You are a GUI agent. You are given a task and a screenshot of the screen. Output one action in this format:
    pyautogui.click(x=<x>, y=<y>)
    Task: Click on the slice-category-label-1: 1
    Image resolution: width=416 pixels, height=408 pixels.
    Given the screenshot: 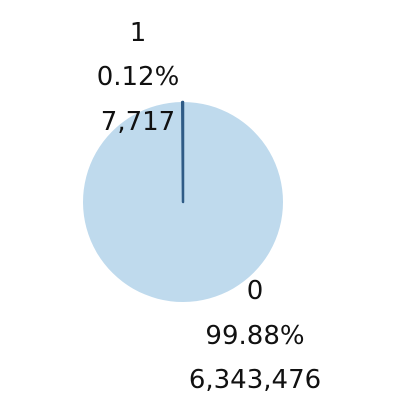 What is the action you would take?
    pyautogui.click(x=138, y=33)
    